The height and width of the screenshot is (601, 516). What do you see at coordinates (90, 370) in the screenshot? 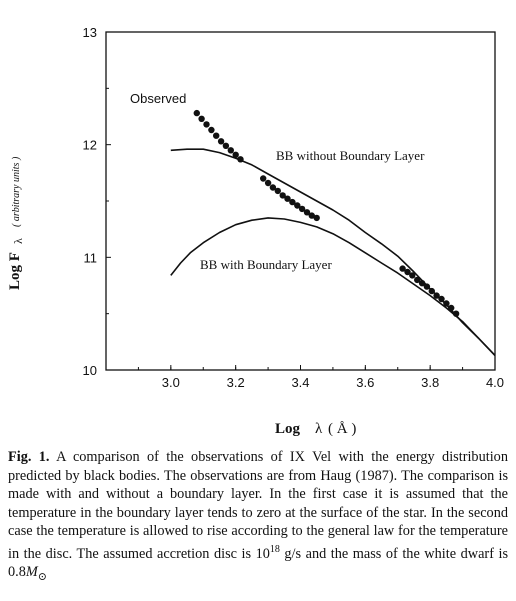
I see `y-tick-label: 10` at bounding box center [90, 370].